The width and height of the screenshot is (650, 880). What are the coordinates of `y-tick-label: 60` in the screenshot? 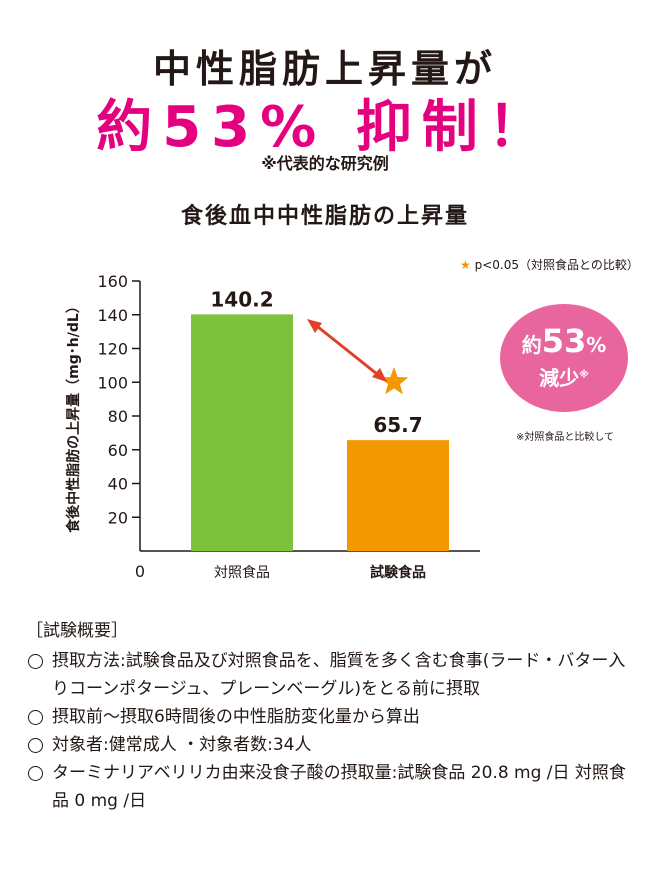 It's located at (118, 450).